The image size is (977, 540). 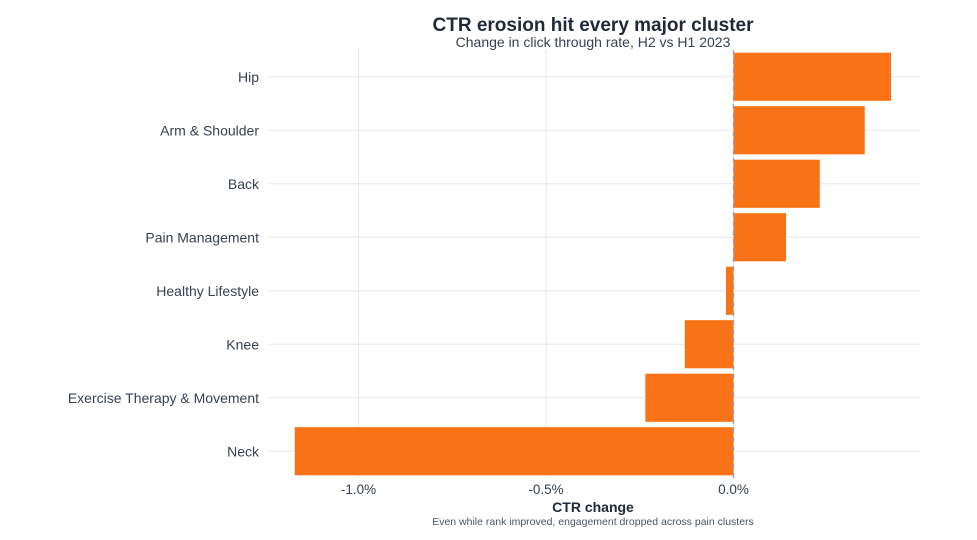 What do you see at coordinates (202, 237) in the screenshot?
I see `category-label-3: Pain Management` at bounding box center [202, 237].